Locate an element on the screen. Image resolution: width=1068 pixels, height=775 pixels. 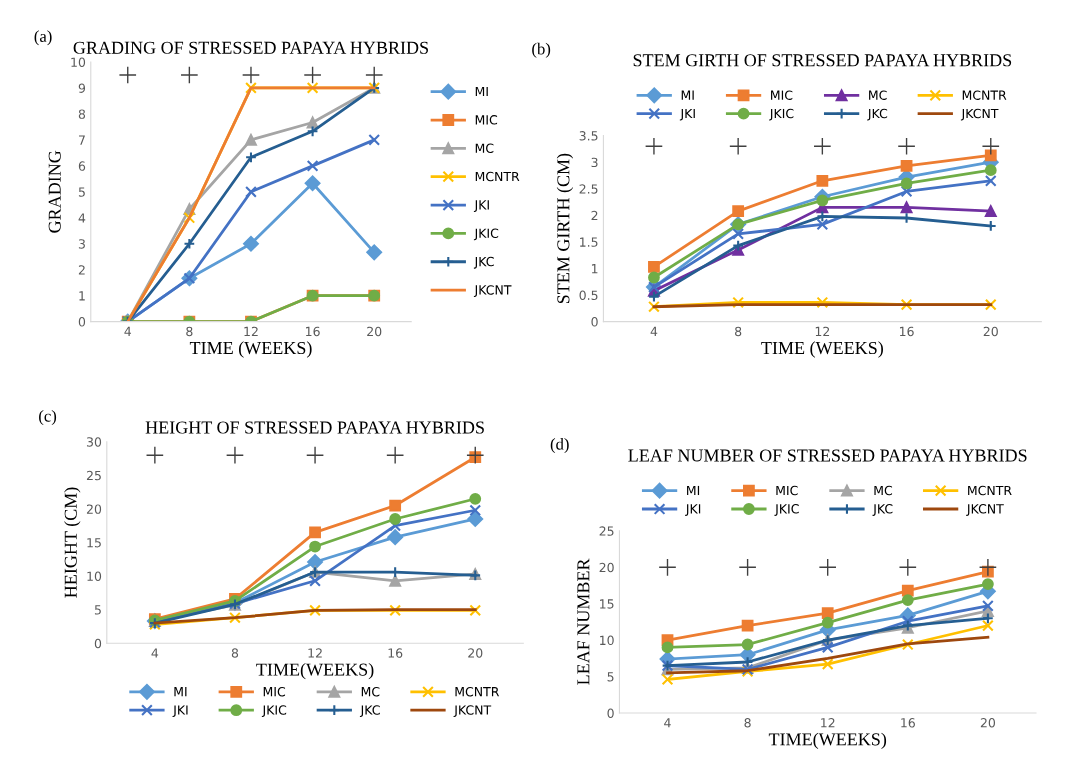
y-axis-title: LEAF NUMBER is located at coordinates (583, 621).